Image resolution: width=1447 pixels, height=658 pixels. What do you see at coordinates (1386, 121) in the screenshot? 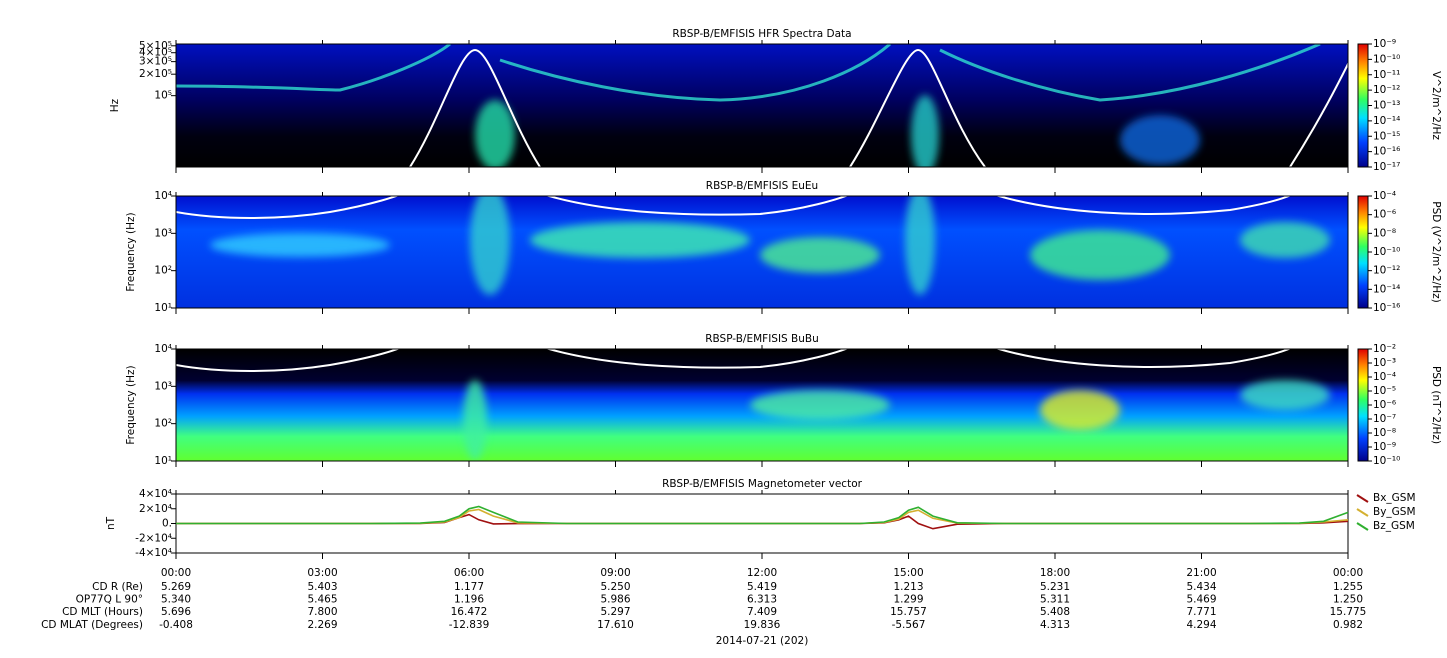
I see `colorbar-tick-label: 10⁻¹⁴` at bounding box center [1386, 121].